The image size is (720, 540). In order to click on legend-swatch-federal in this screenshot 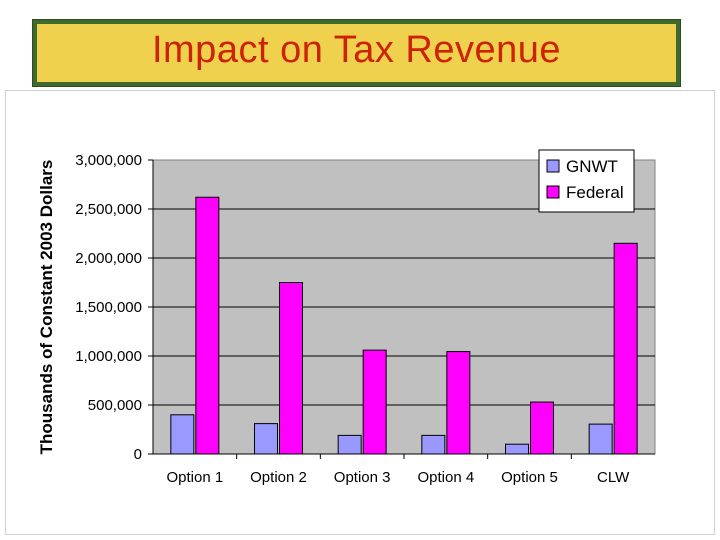, I will do `click(553, 192)`.